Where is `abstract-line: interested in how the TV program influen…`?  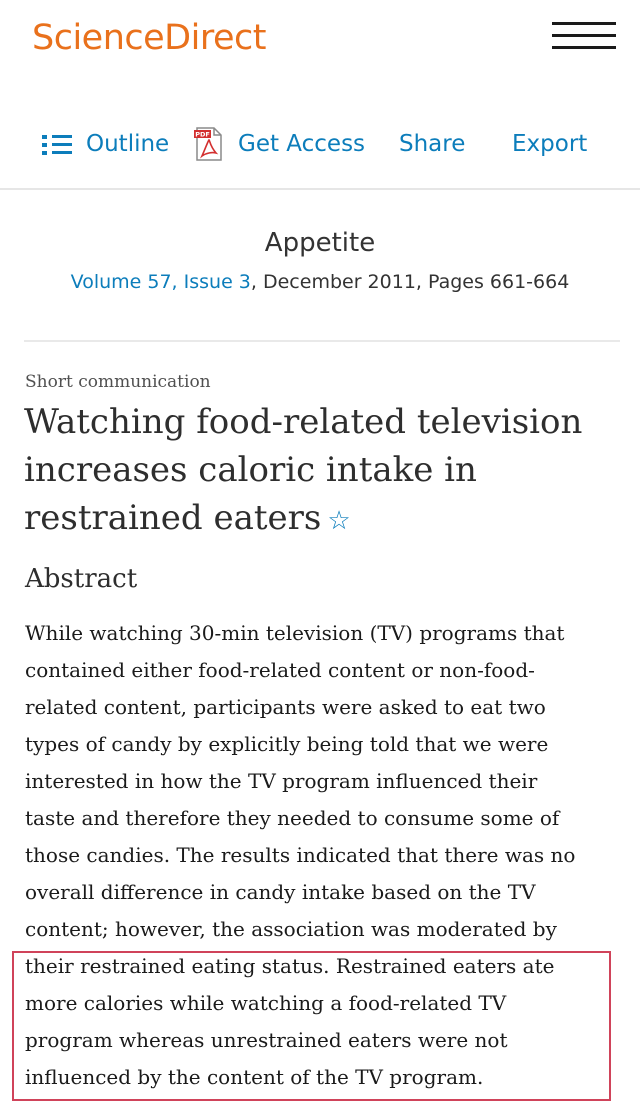
abstract-line: interested in how the TV program influen… is located at coordinates (281, 781).